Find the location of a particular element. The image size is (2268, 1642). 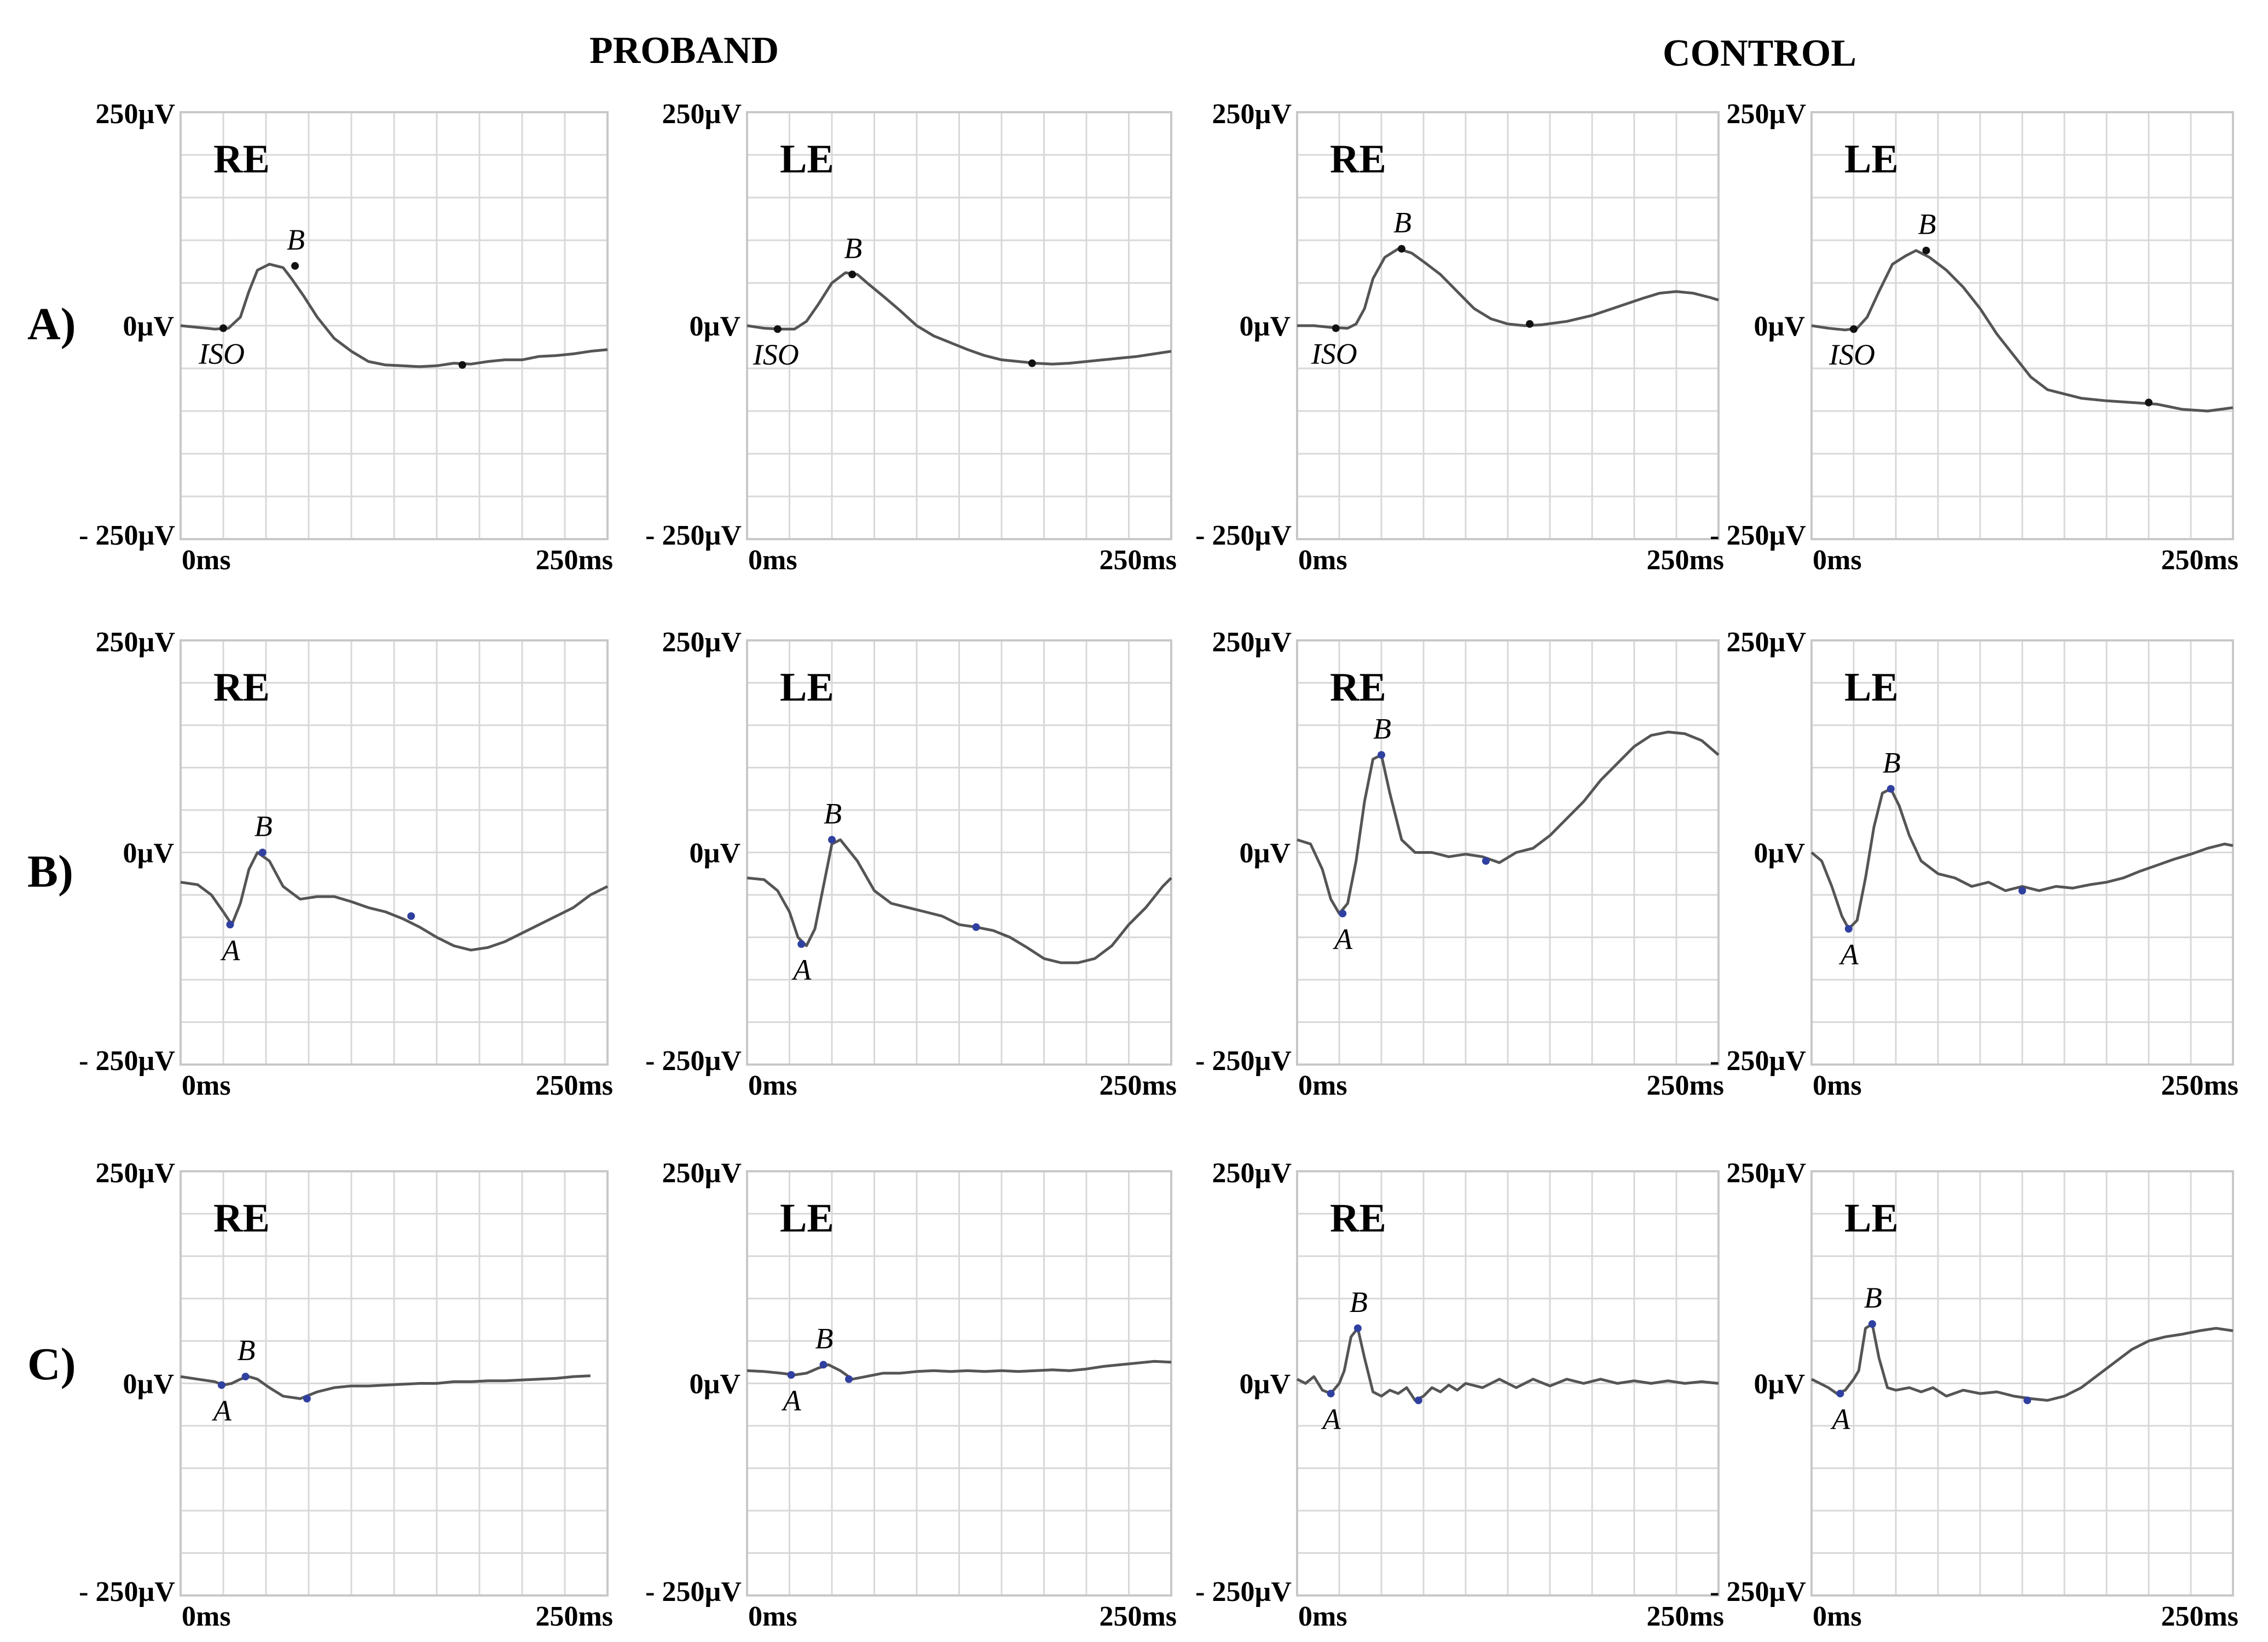

row-label-b: B) is located at coordinates (50, 871).